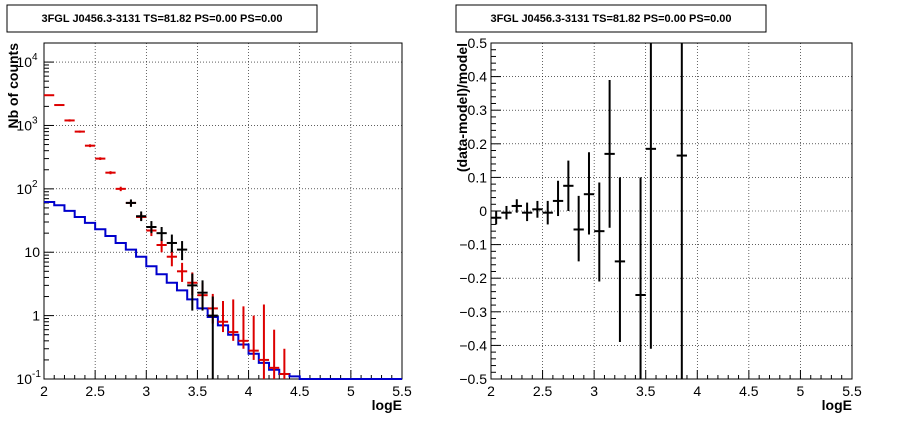  Describe the element at coordinates (478, 110) in the screenshot. I see `y-tick-label: 0.3` at that location.